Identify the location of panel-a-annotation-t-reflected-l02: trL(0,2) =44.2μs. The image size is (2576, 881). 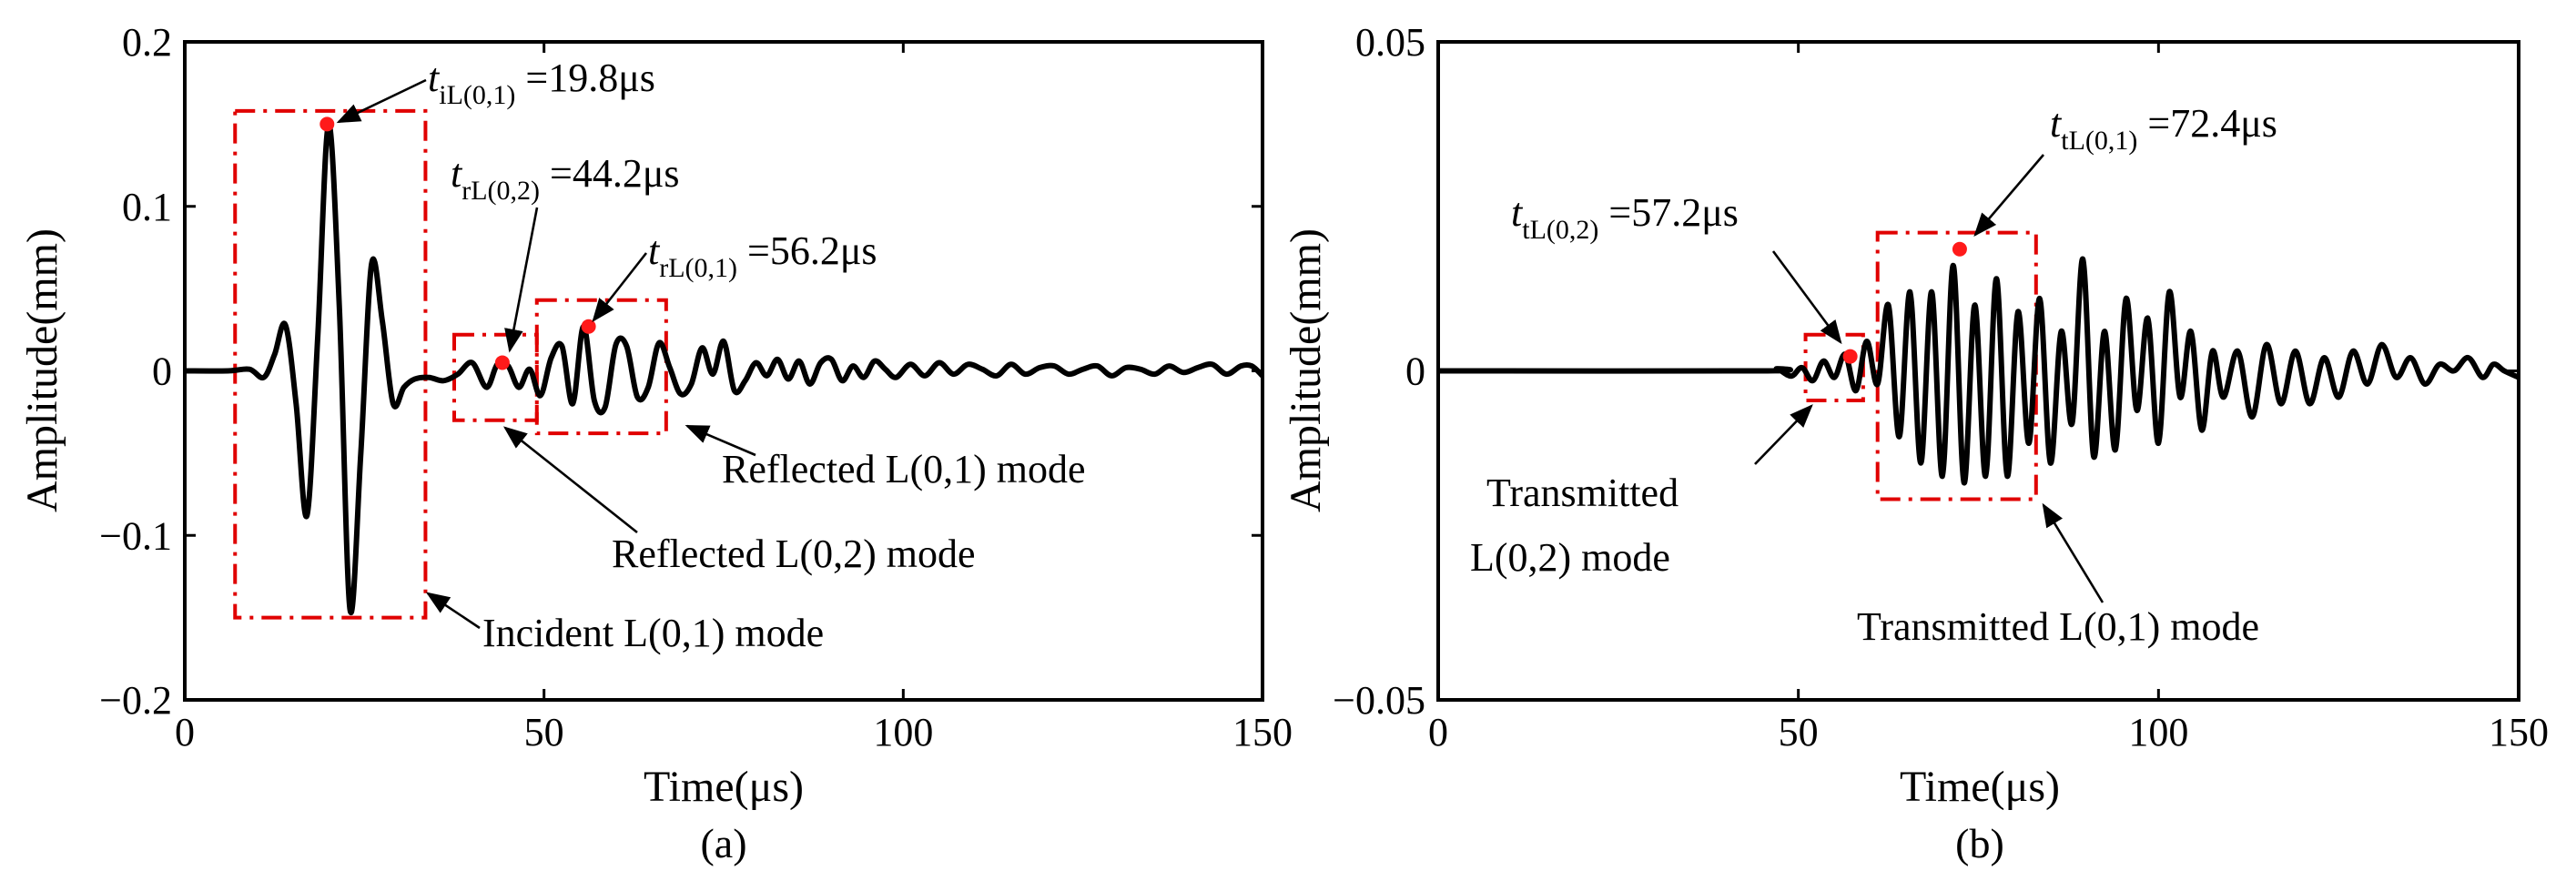
(565, 178).